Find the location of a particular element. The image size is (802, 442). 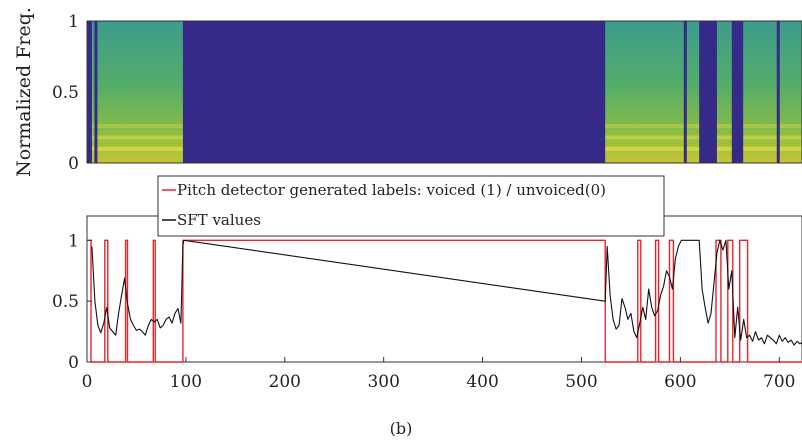

y-tick-label: 0.5 is located at coordinates (65, 302).